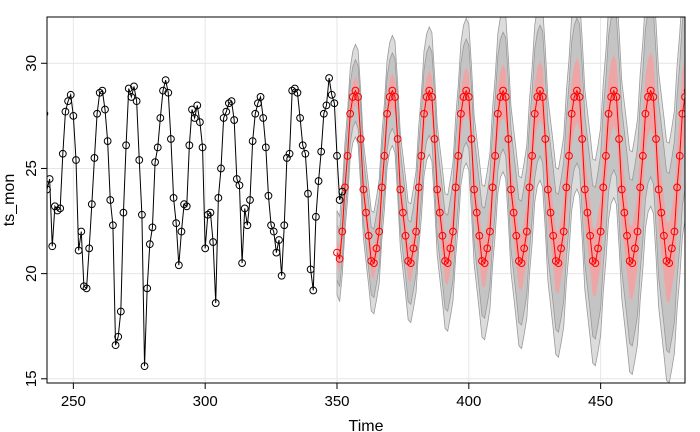 The height and width of the screenshot is (432, 700). I want to click on x-axis: 250 300 350 400 450, so click(337, 396).